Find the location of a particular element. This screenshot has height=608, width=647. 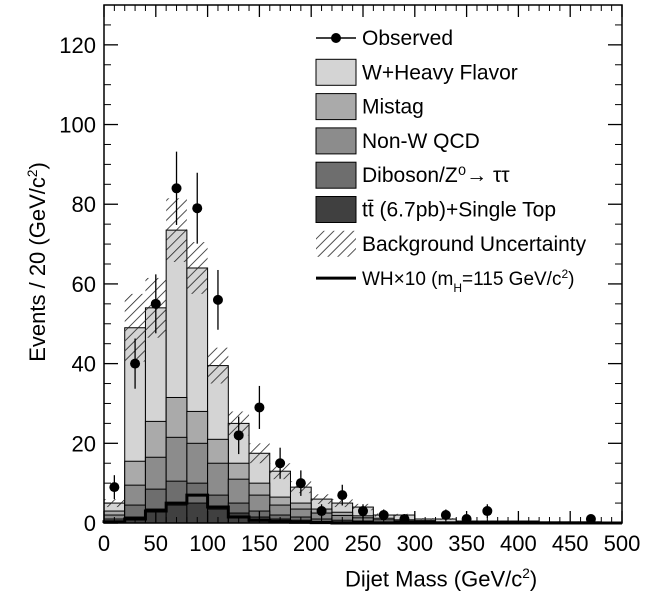

y-tick-label: 0 is located at coordinates (90, 523).